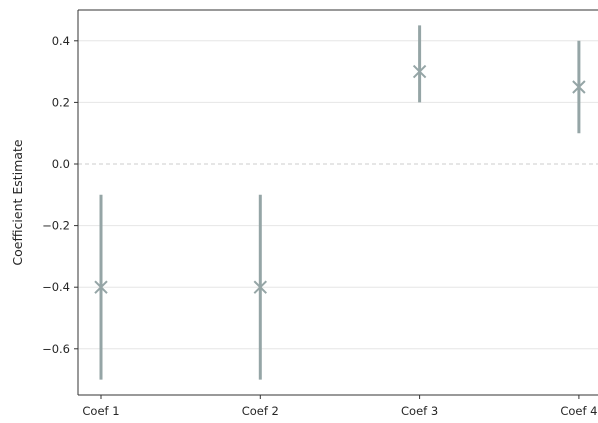 The height and width of the screenshot is (423, 598). What do you see at coordinates (56, 349) in the screenshot?
I see `y-tick-label: −0.6` at bounding box center [56, 349].